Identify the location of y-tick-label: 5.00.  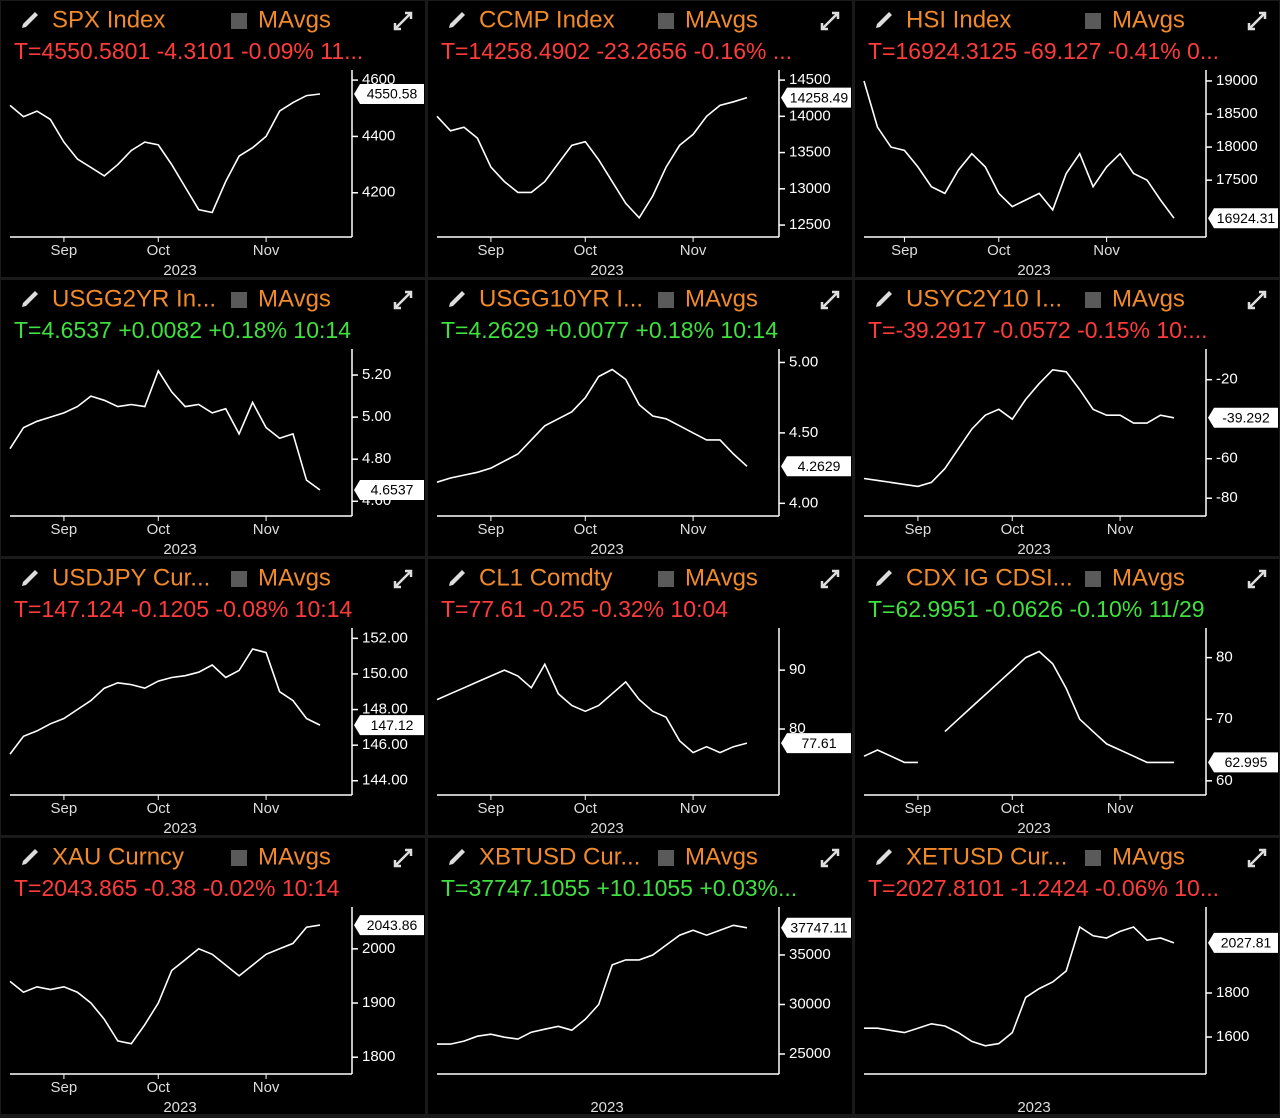
(803, 361).